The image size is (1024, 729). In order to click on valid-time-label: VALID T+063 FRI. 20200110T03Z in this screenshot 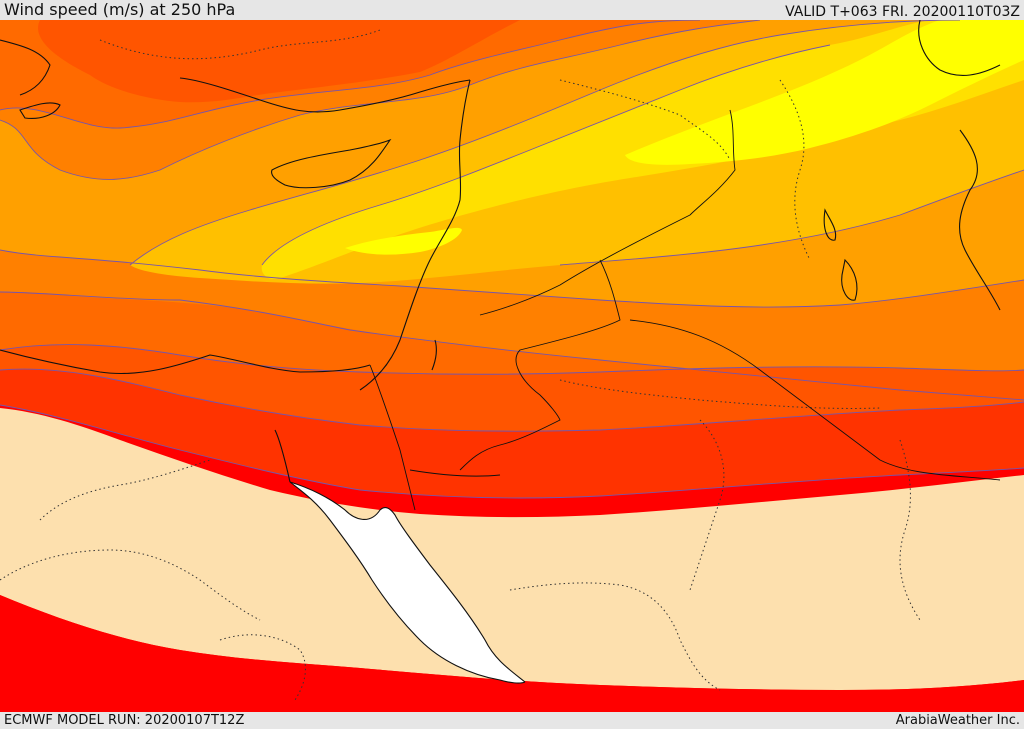, I will do `click(902, 12)`.